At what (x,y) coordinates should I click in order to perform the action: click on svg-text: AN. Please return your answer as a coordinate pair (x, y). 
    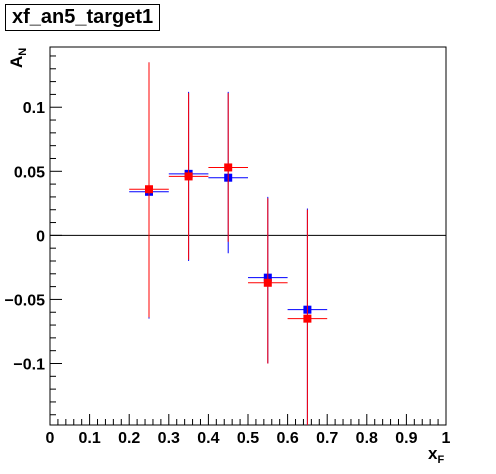
    Looking at the image, I should click on (18, 58).